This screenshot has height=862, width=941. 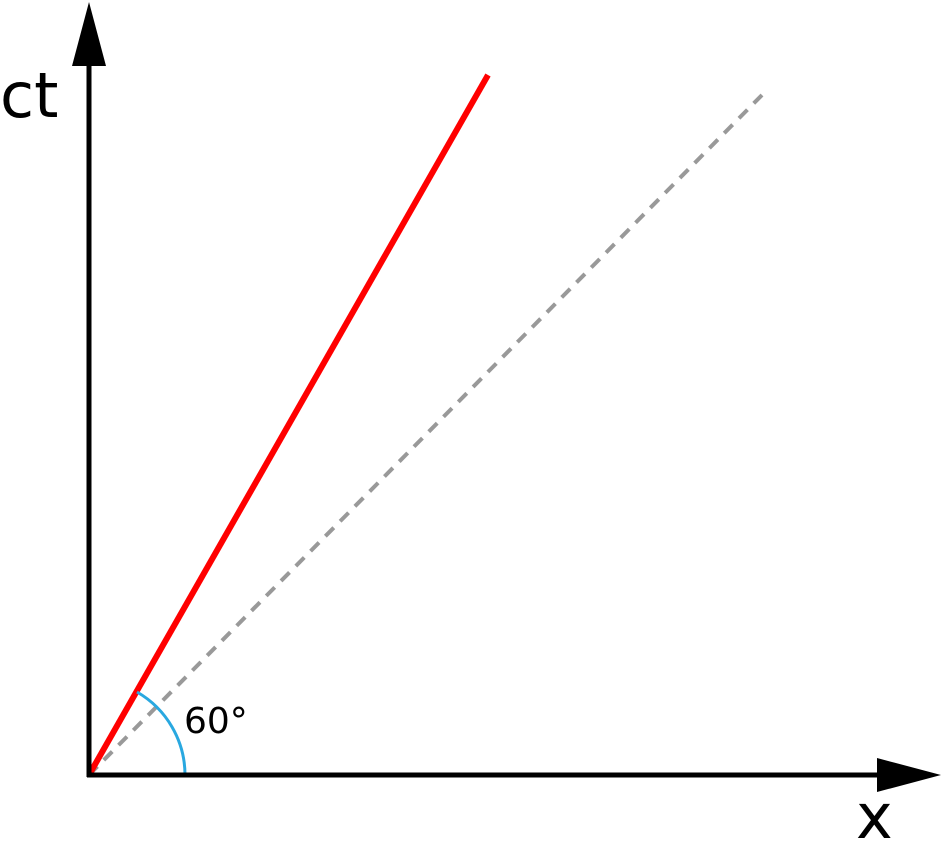 I want to click on angle-arc, so click(x=161, y=733).